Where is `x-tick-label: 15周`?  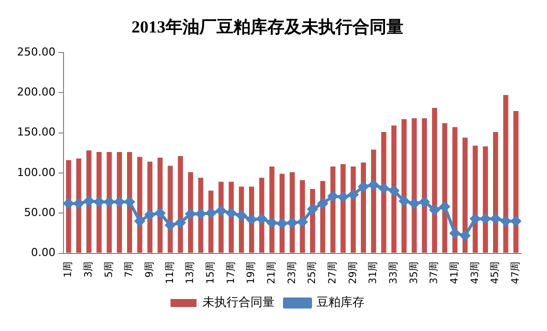 x-tick-label: 15周 is located at coordinates (211, 272).